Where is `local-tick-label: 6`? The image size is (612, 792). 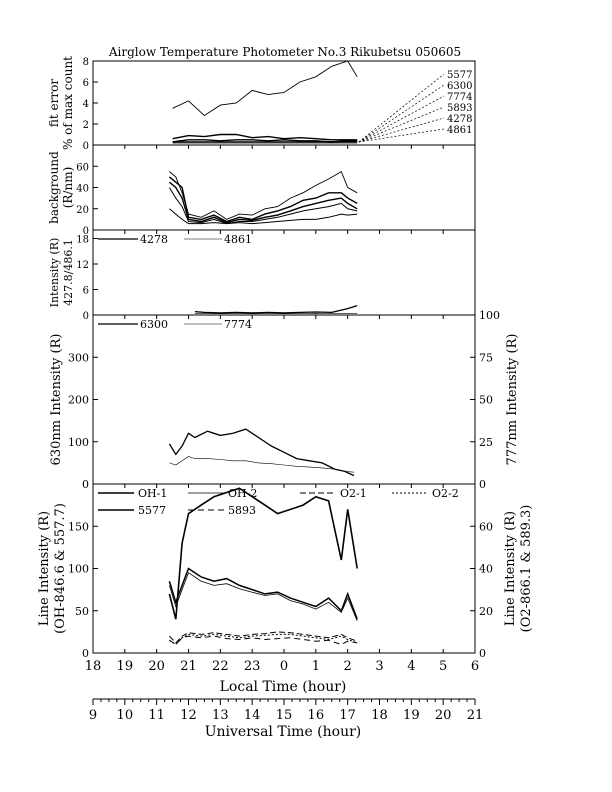
local-tick-label: 6 is located at coordinates (475, 666).